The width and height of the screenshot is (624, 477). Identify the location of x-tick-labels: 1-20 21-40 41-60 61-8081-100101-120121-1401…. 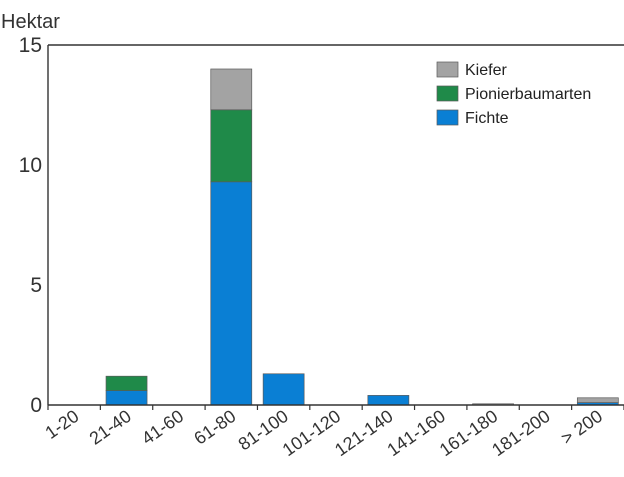
(323, 433).